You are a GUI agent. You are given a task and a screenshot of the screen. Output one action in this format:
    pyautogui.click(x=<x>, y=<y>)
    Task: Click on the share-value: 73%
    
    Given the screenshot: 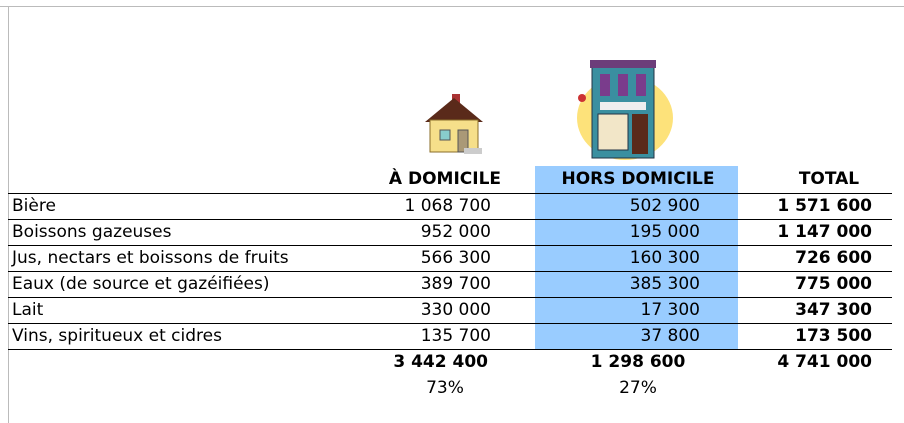 What is the action you would take?
    pyautogui.click(x=445, y=388)
    